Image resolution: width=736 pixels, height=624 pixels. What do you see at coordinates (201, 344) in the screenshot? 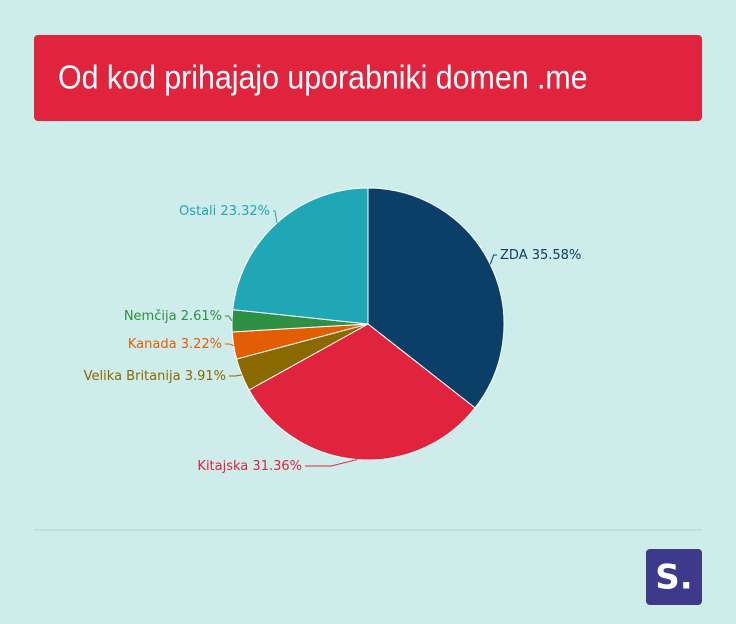
I see `value-label: 3.22%` at bounding box center [201, 344].